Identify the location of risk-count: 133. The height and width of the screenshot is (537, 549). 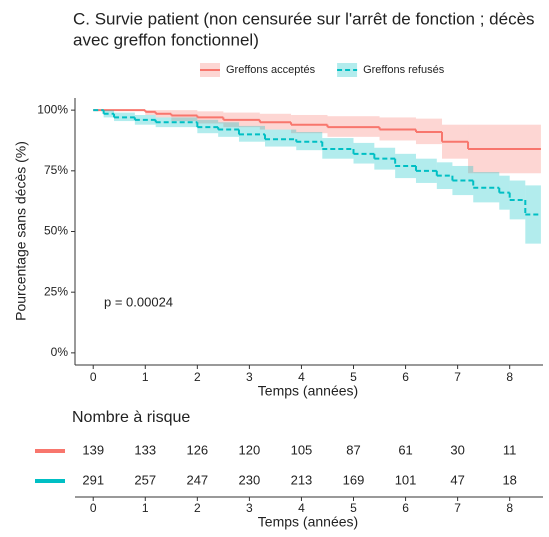
(145, 449).